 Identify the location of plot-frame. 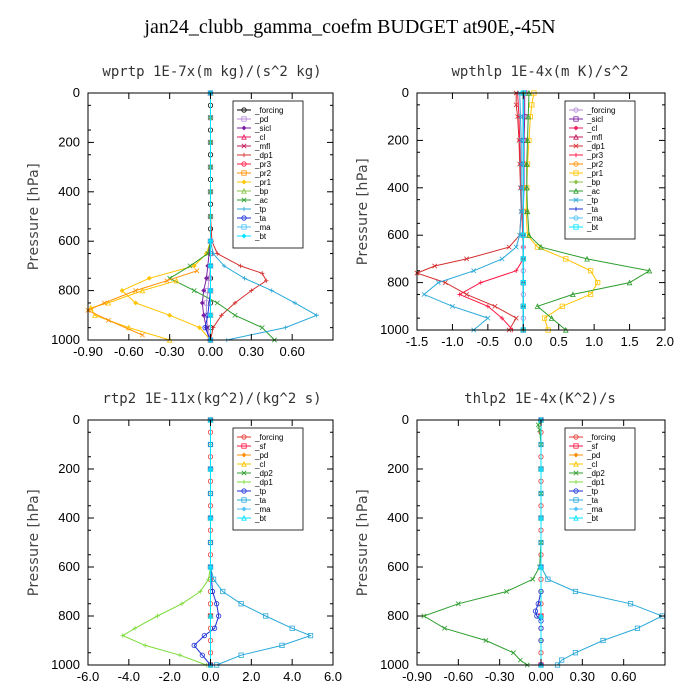
(541, 211).